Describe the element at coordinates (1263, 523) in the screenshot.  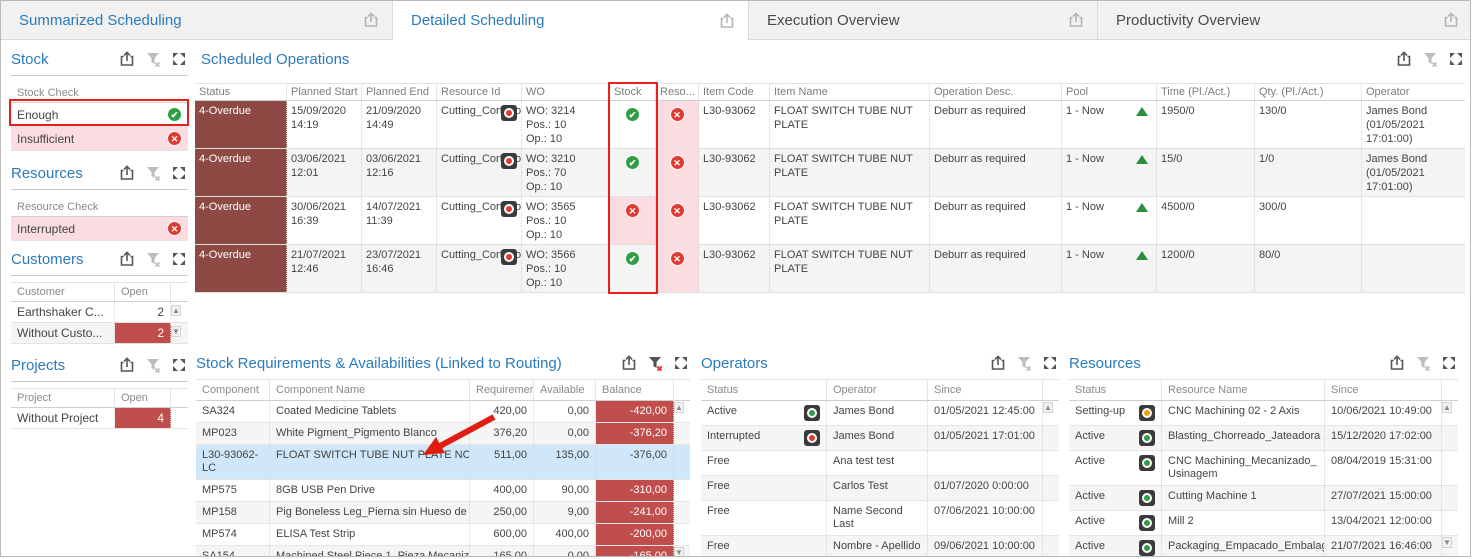
I see `resource-row: Active Mill 2 13/04/2021 12:00:00` at that location.